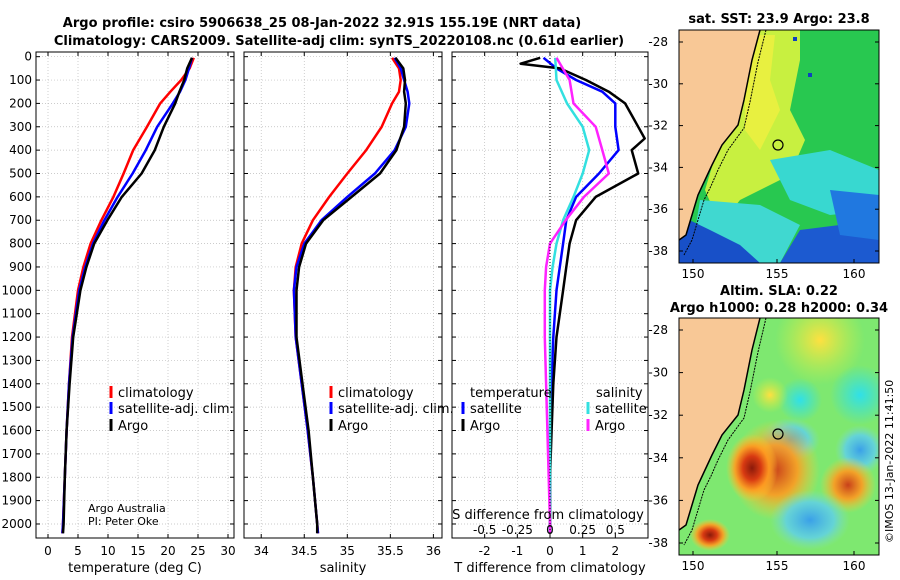  Describe the element at coordinates (227, 551) in the screenshot. I see `x-tick-label: 30` at that location.